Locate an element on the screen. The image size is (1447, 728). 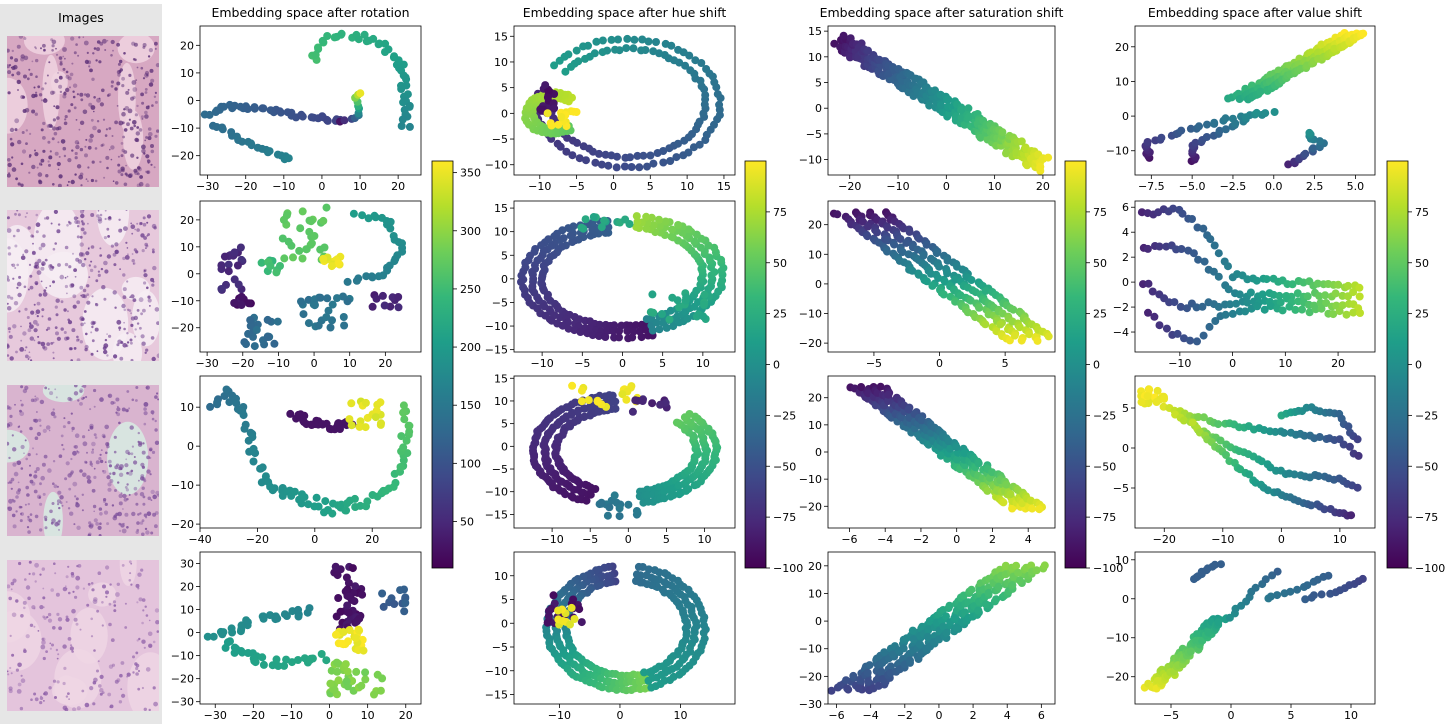
x-tick-label: −20 is located at coordinates (245, 186).